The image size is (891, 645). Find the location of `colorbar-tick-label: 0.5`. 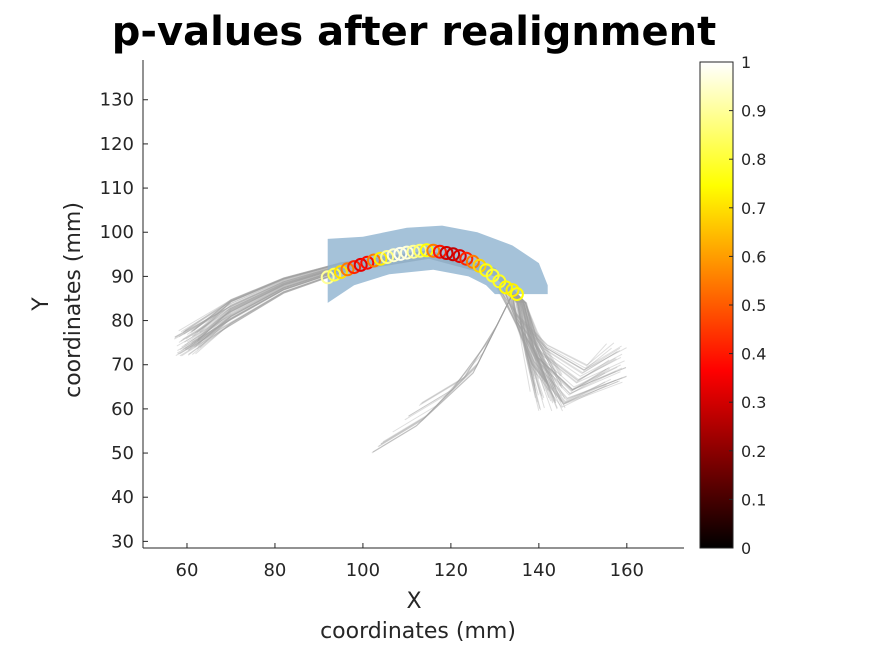

colorbar-tick-label: 0.5 is located at coordinates (753, 305).